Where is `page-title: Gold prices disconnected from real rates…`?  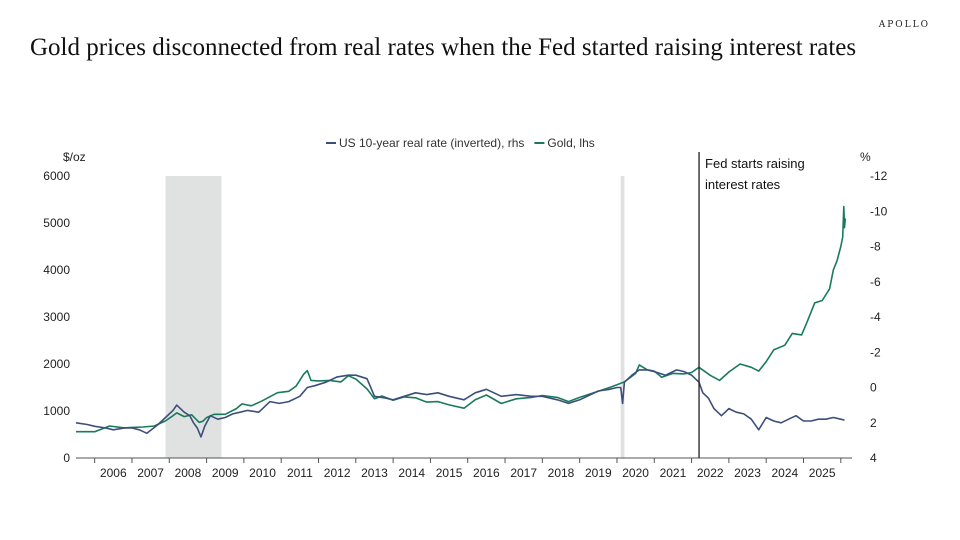 page-title: Gold prices disconnected from real rates… is located at coordinates (443, 47).